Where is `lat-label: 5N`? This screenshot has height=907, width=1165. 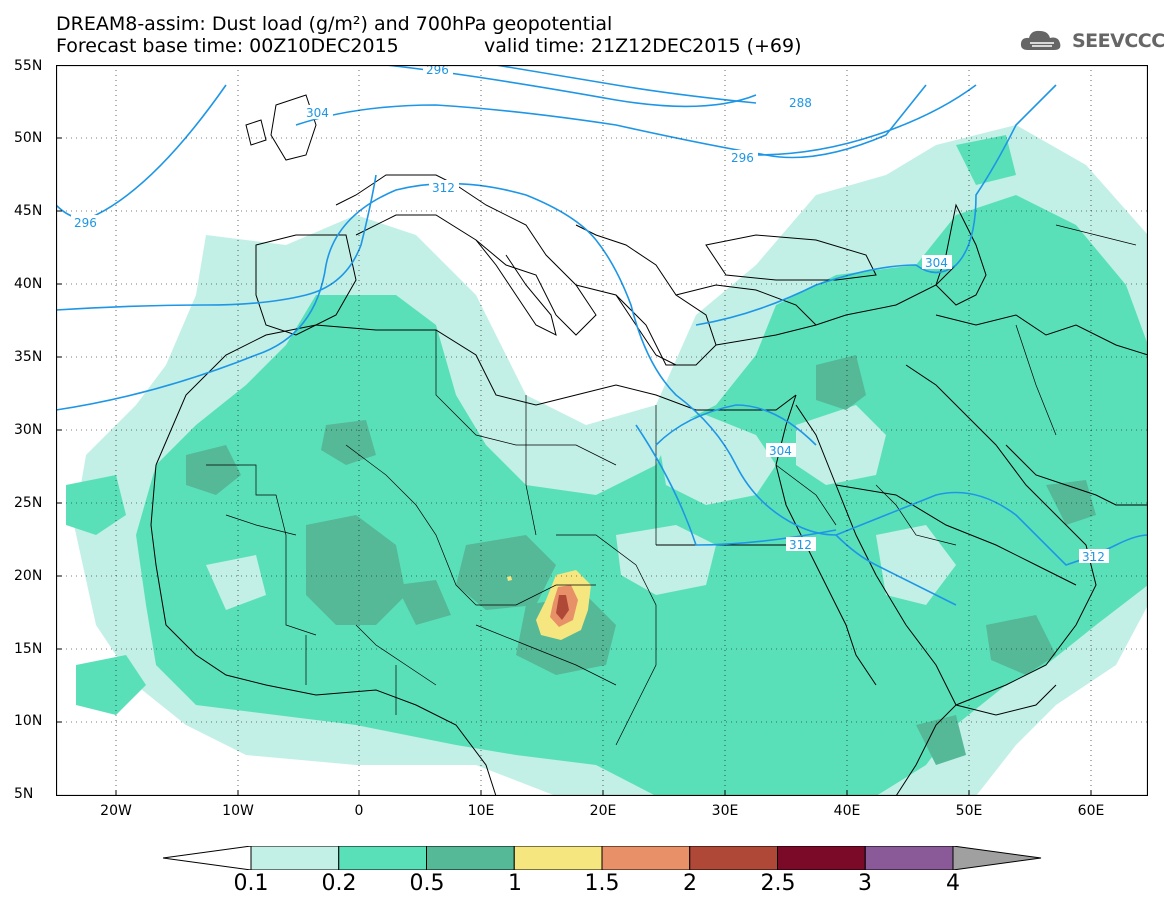
lat-label: 5N is located at coordinates (24, 794).